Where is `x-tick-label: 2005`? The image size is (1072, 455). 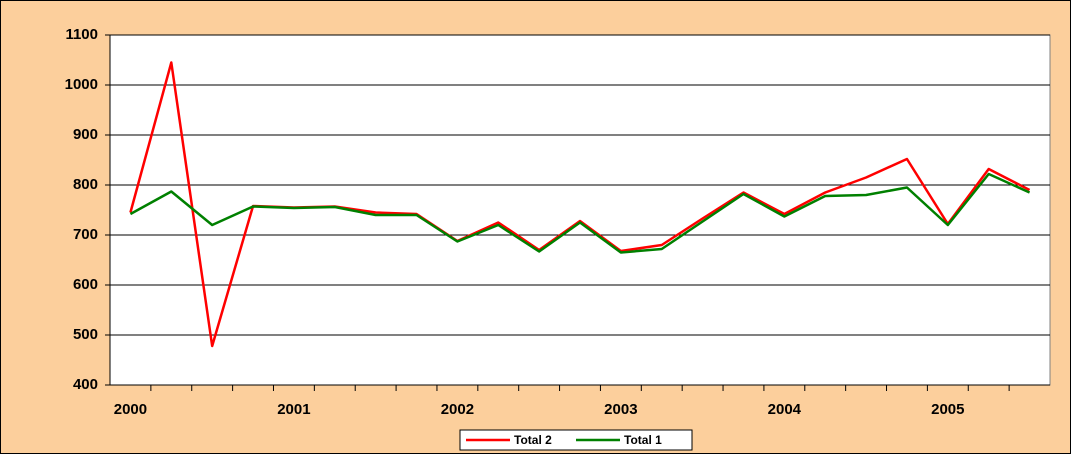
x-tick-label: 2005 is located at coordinates (947, 409).